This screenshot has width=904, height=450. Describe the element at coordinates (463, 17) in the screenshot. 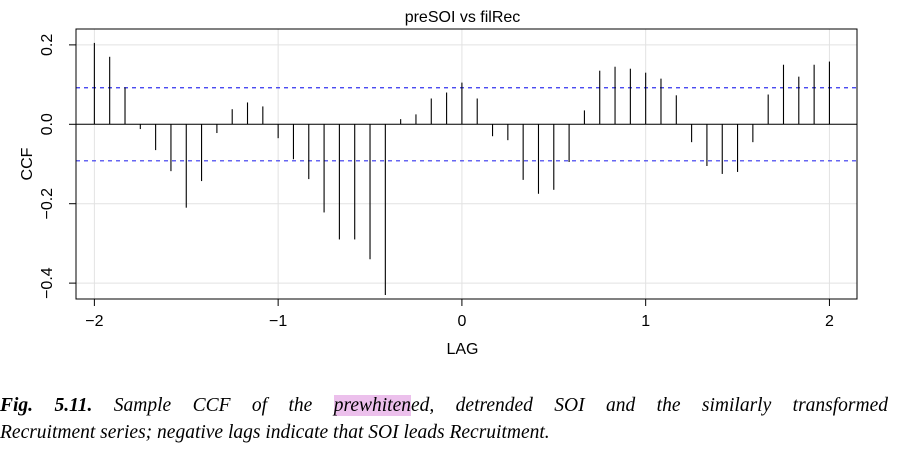

I see `chart-title: preSOI vs filRec` at that location.